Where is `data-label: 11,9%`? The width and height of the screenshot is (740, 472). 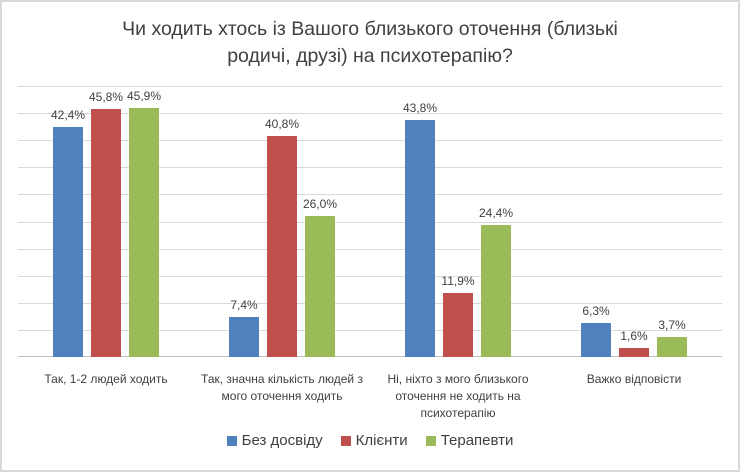 data-label: 11,9% is located at coordinates (458, 280).